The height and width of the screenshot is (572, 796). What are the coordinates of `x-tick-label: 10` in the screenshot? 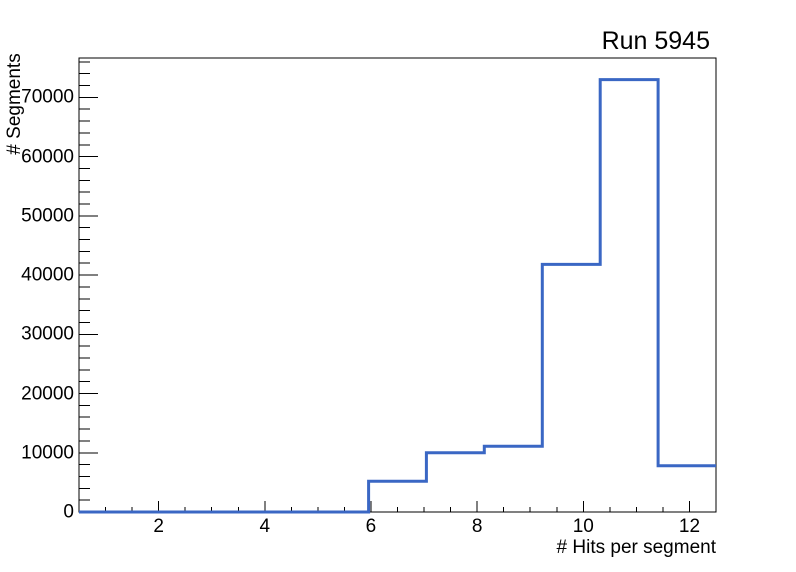 It's located at (583, 526).